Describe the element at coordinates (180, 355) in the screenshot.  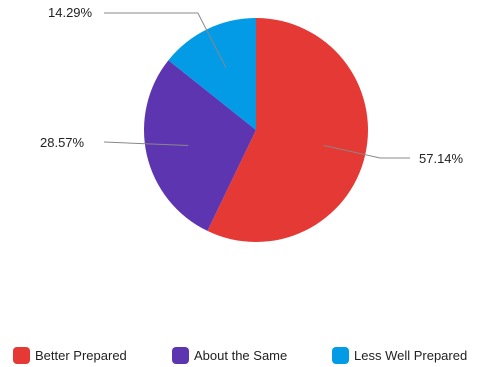
I see `legend-swatch-about-the-same` at that location.